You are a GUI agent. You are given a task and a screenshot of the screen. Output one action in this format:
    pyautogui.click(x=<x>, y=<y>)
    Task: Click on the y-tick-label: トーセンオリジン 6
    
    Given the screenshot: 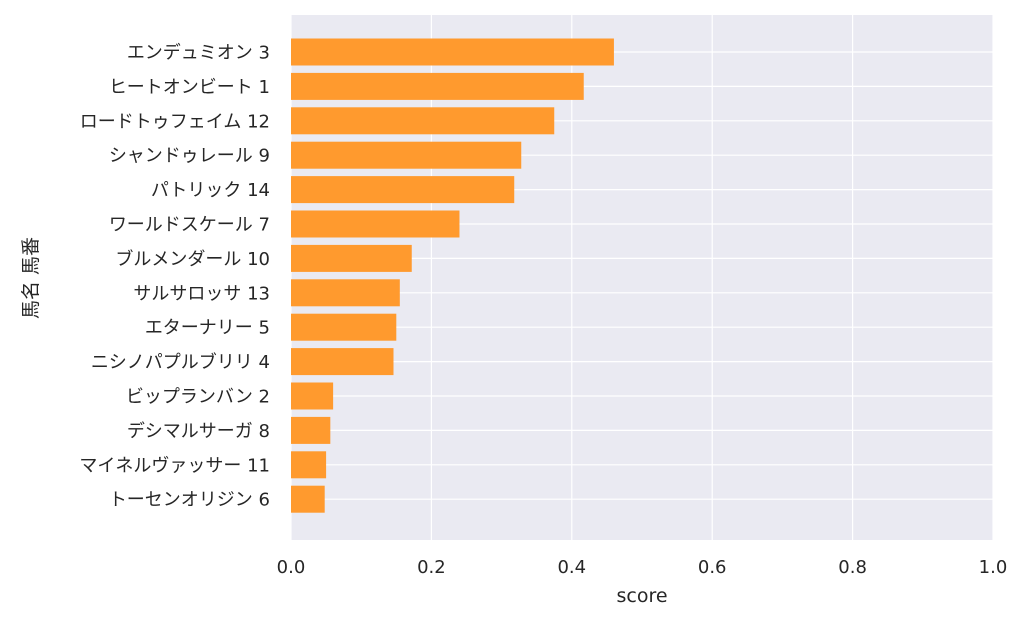 What is the action you would take?
    pyautogui.click(x=189, y=500)
    